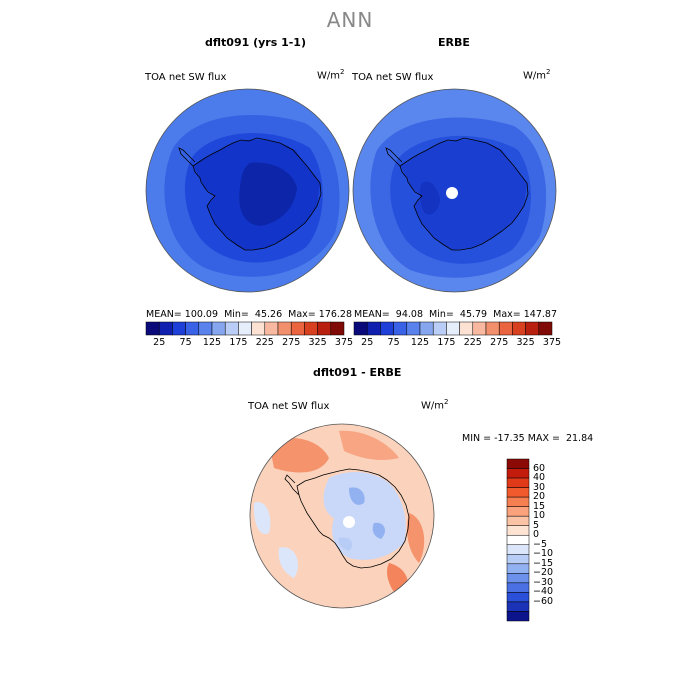  I want to click on map1-coastline, so click(257, 194).